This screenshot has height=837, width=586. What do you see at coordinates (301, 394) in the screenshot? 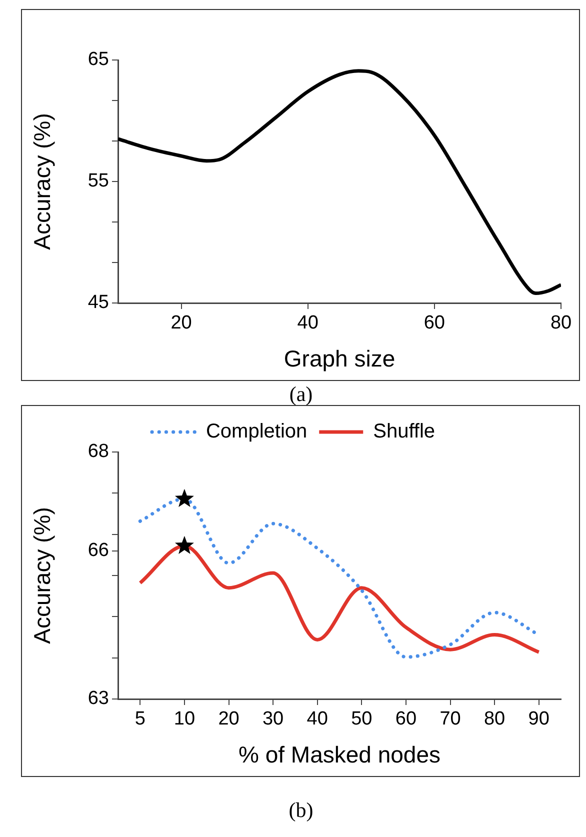
I see `text: (a)` at bounding box center [301, 394].